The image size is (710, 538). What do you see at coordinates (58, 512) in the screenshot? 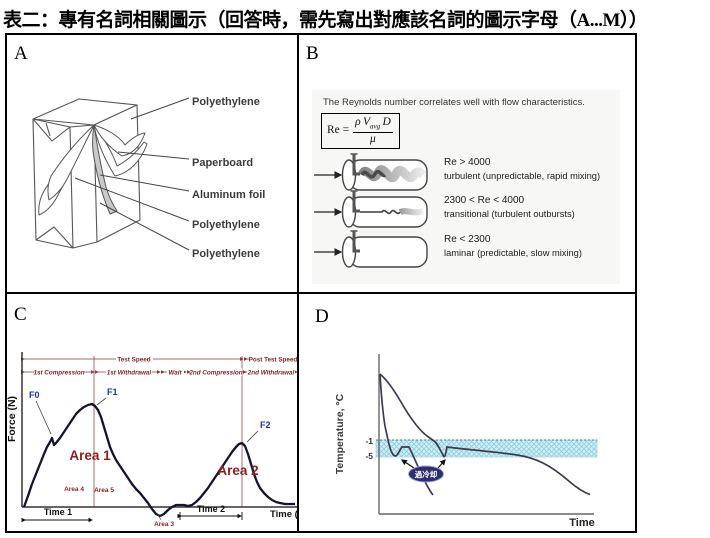
I see `time1-label: Time 1` at bounding box center [58, 512].